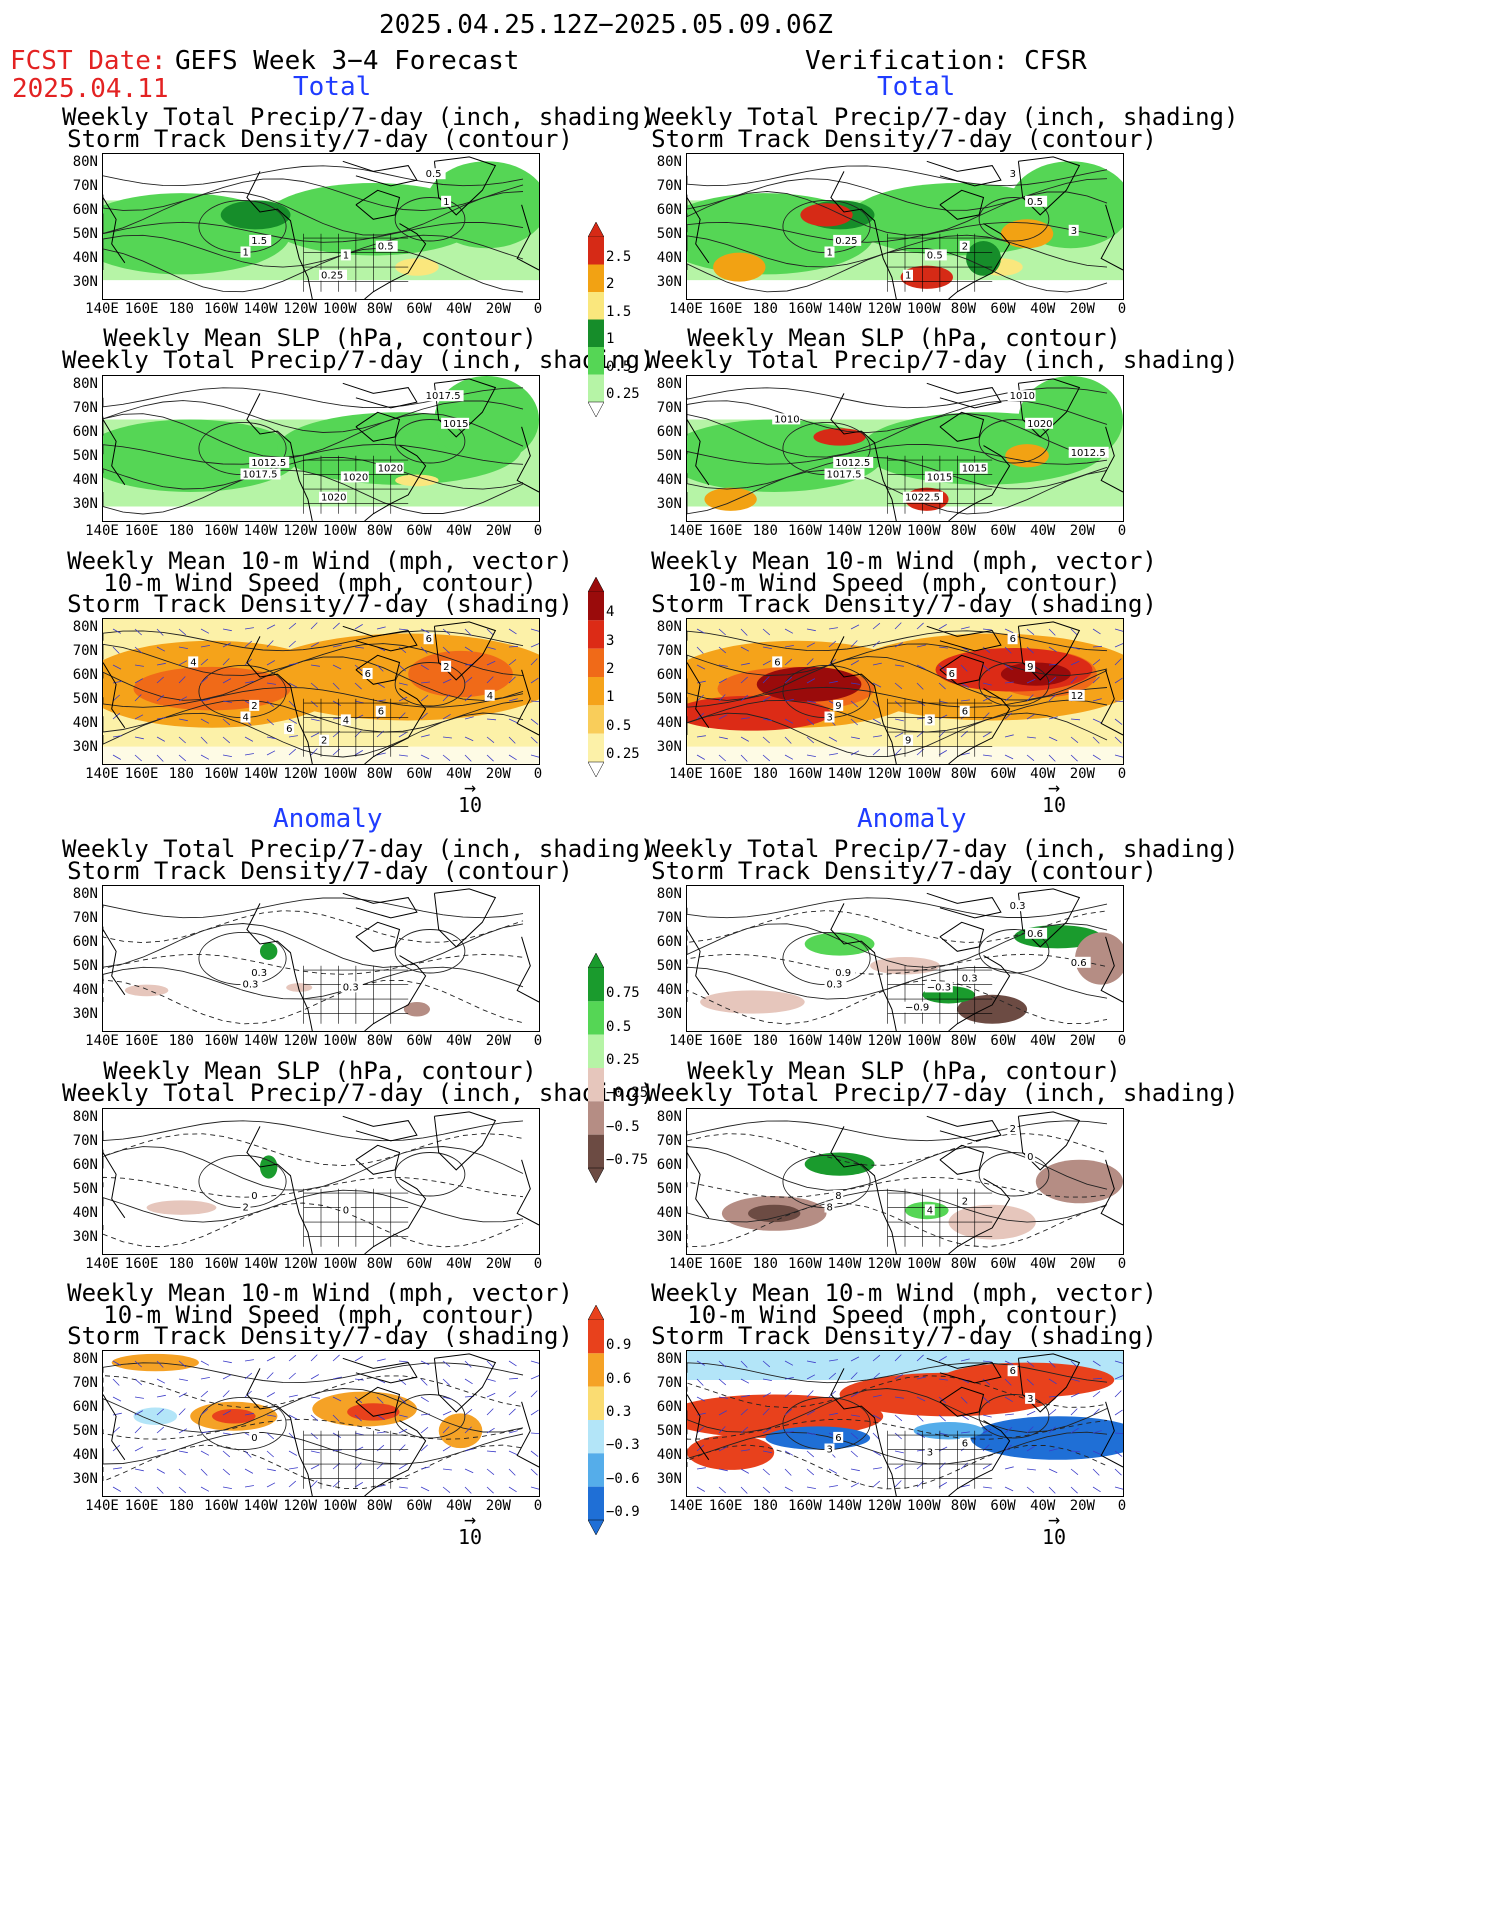 Image resolution: width=1487 pixels, height=1925 pixels. What do you see at coordinates (904, 1314) in the screenshot?
I see `panel-title-line: 10-m Wind Speed (mph, contour)` at bounding box center [904, 1314].